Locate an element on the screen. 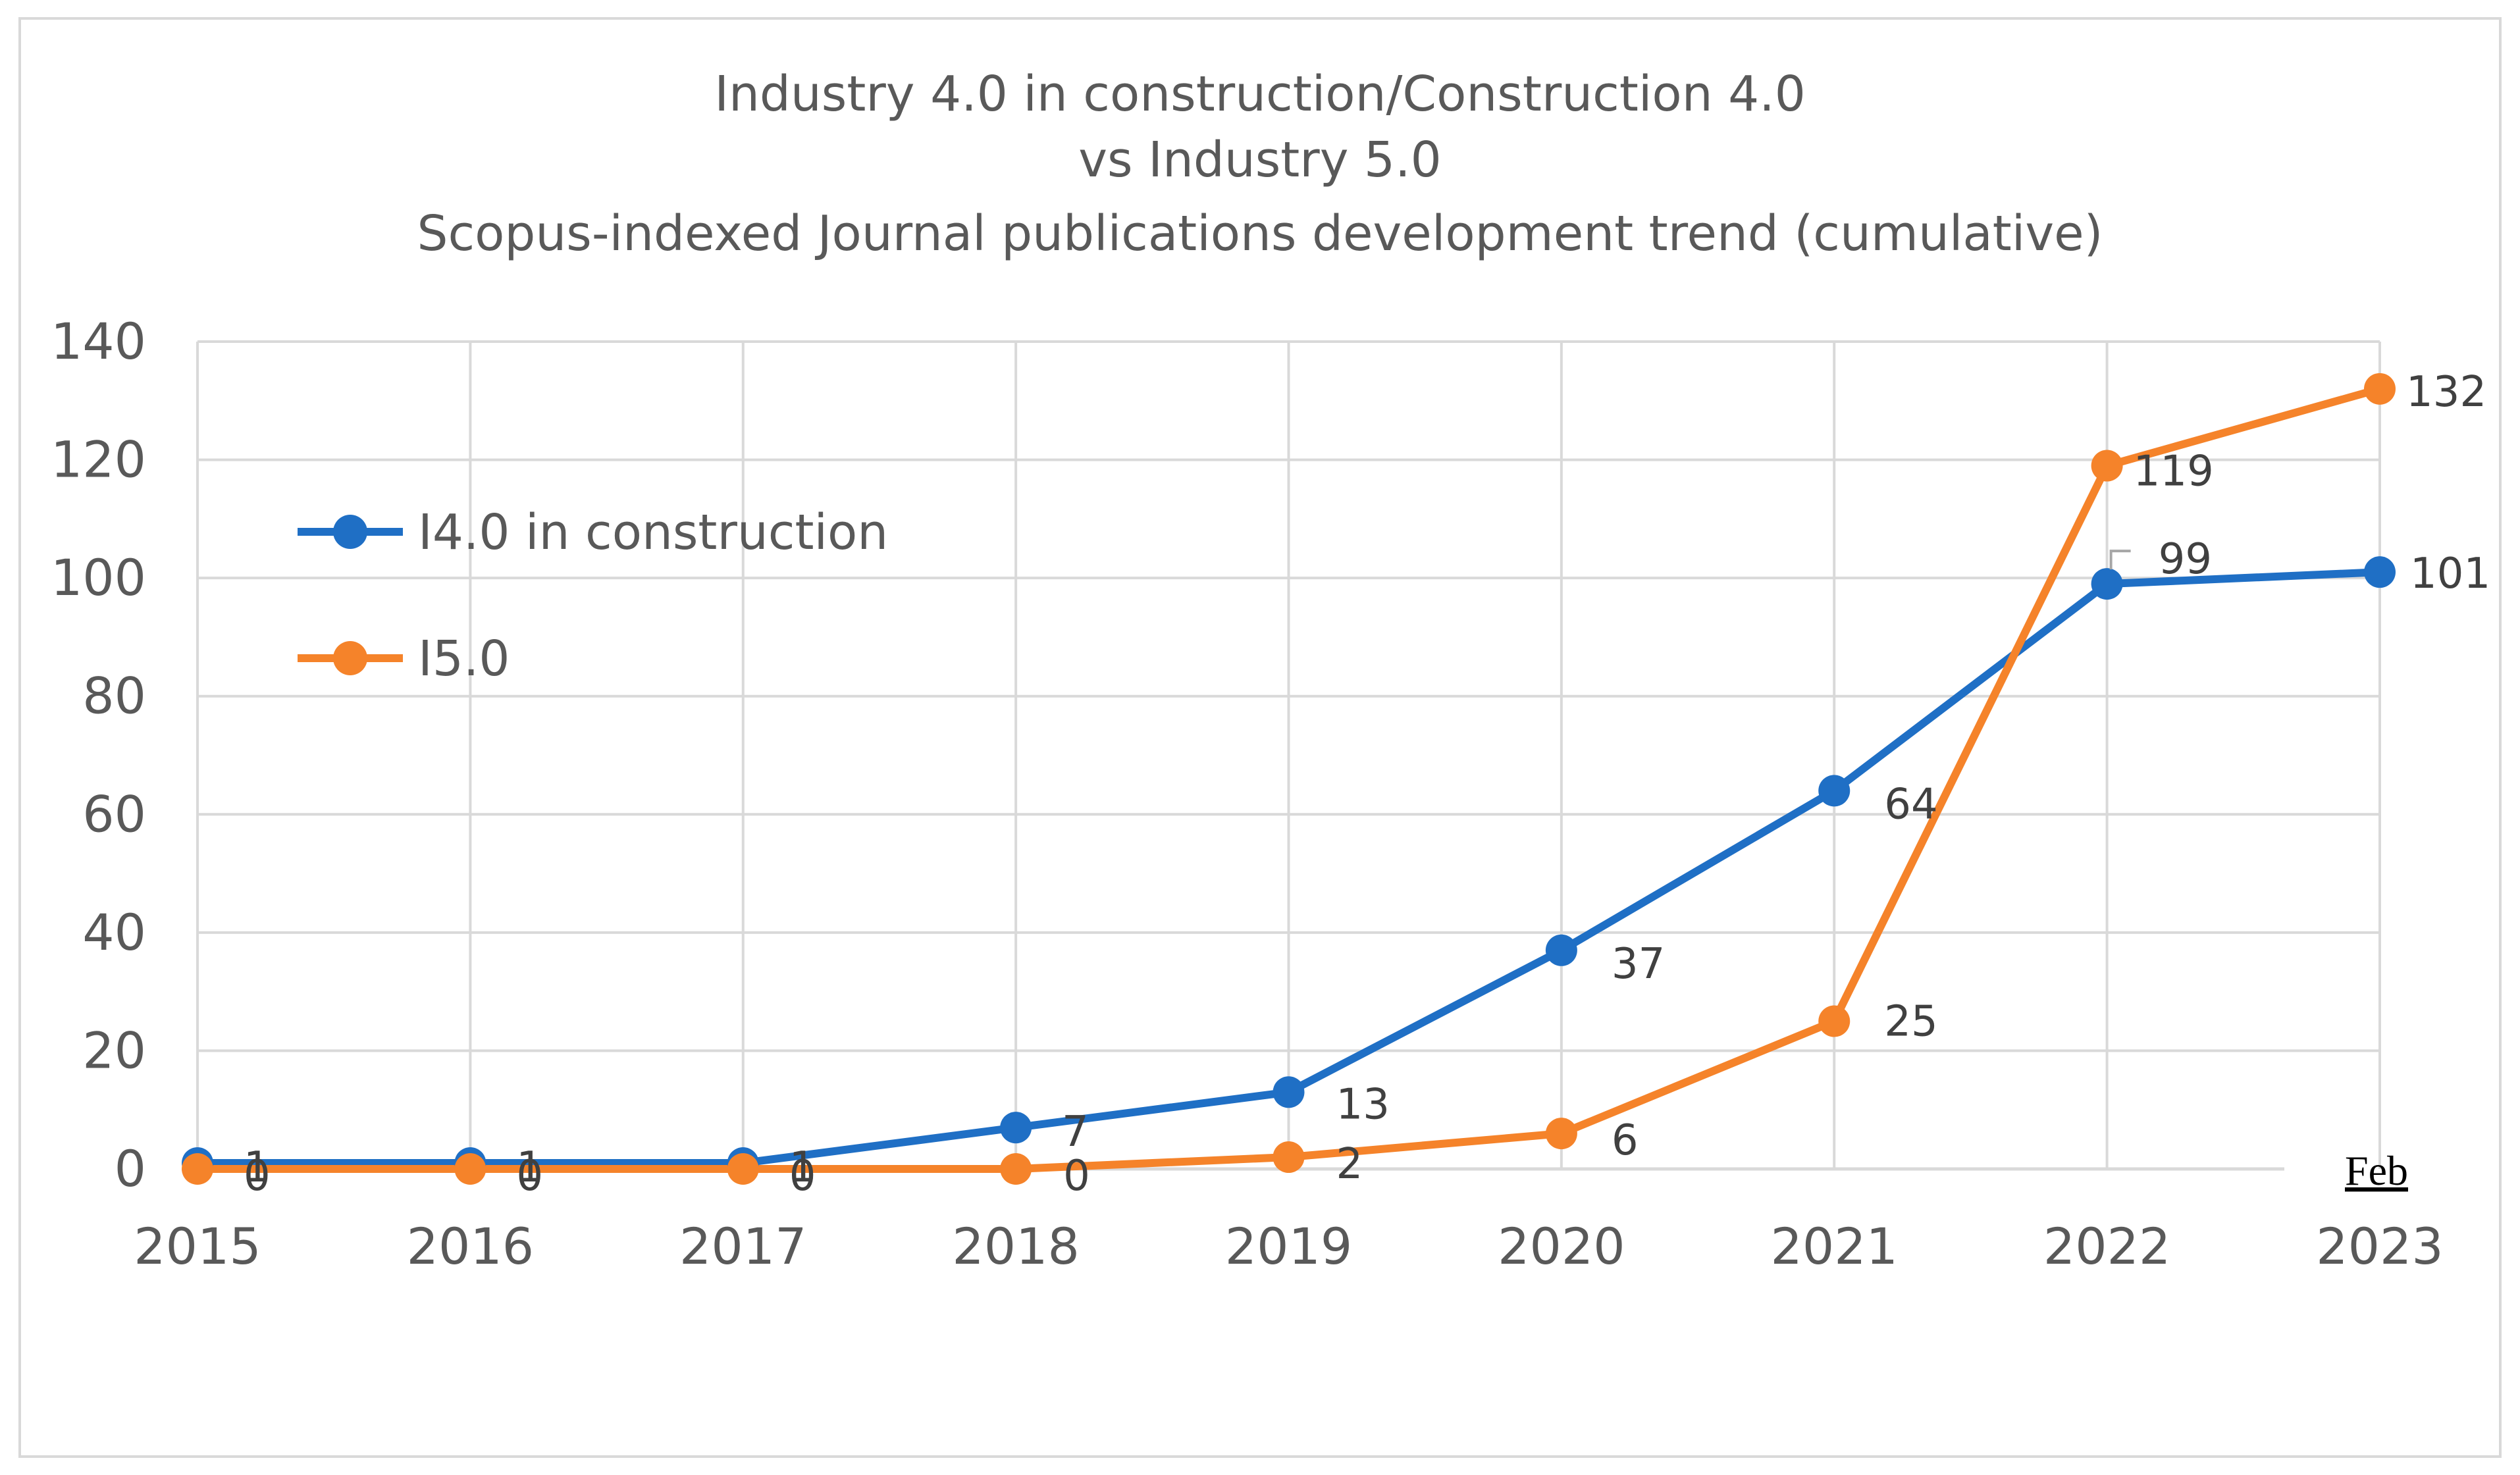  x-tick-label-2017: 2017 is located at coordinates (742, 1246).